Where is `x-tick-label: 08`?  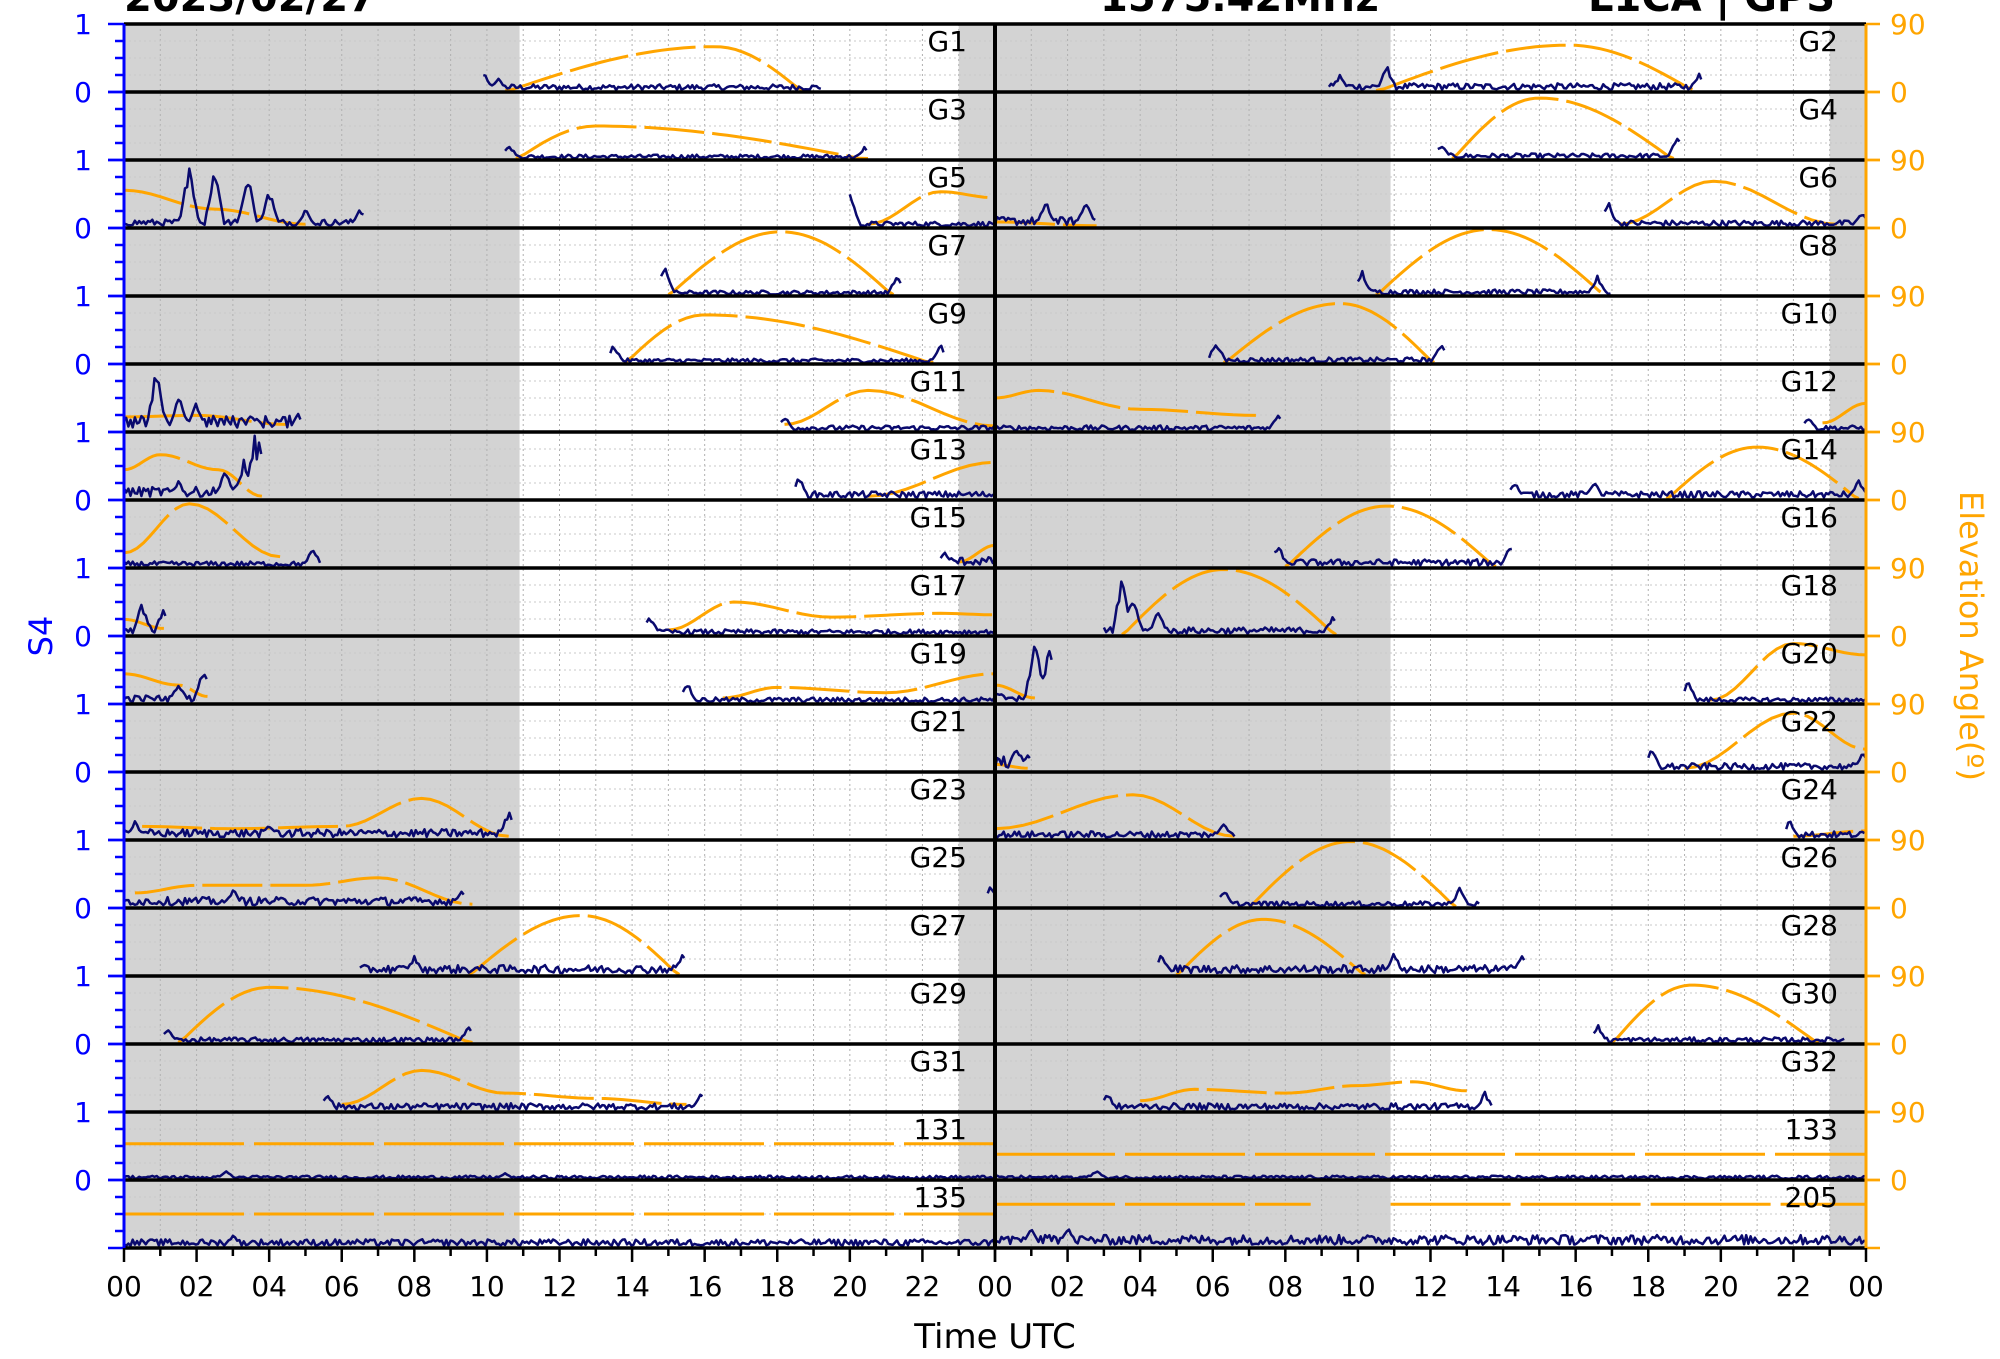 x-tick-label: 08 is located at coordinates (1286, 1286).